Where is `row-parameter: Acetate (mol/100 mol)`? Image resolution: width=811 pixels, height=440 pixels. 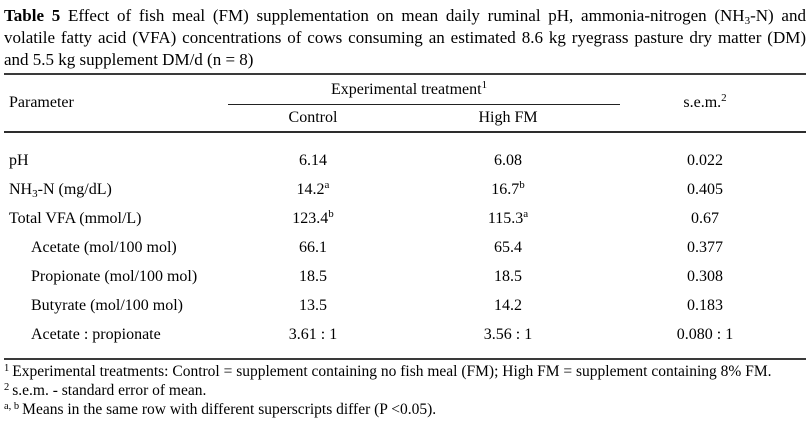 row-parameter: Acetate (mol/100 mol) is located at coordinates (109, 247).